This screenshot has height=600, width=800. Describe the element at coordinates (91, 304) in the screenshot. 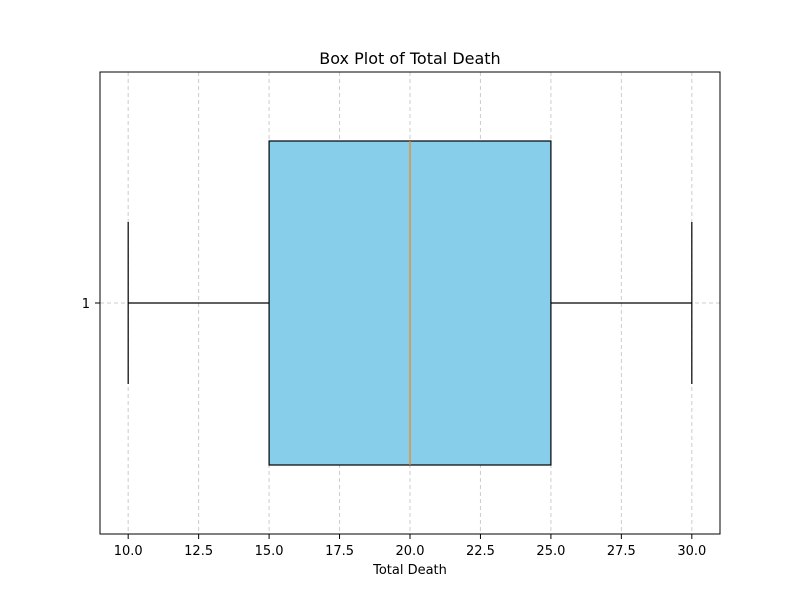

I see `y-axis: 1` at that location.